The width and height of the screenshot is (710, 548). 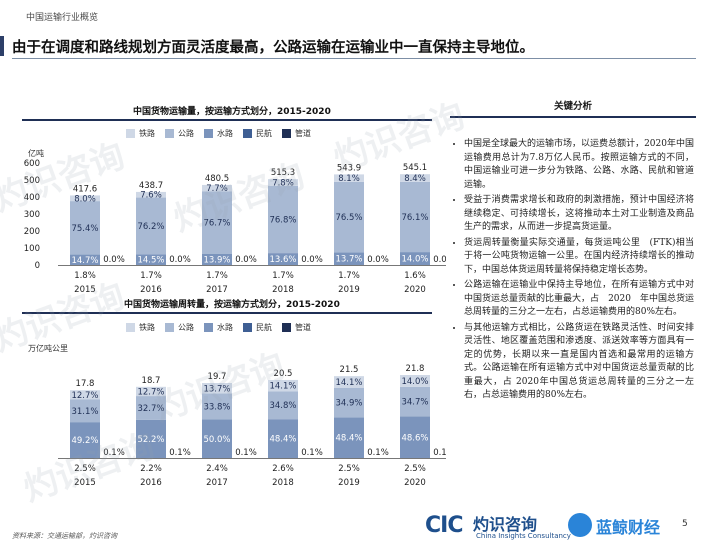 What do you see at coordinates (523, 536) in the screenshot?
I see `cic-logo-english: China Insights Consultancy` at bounding box center [523, 536].